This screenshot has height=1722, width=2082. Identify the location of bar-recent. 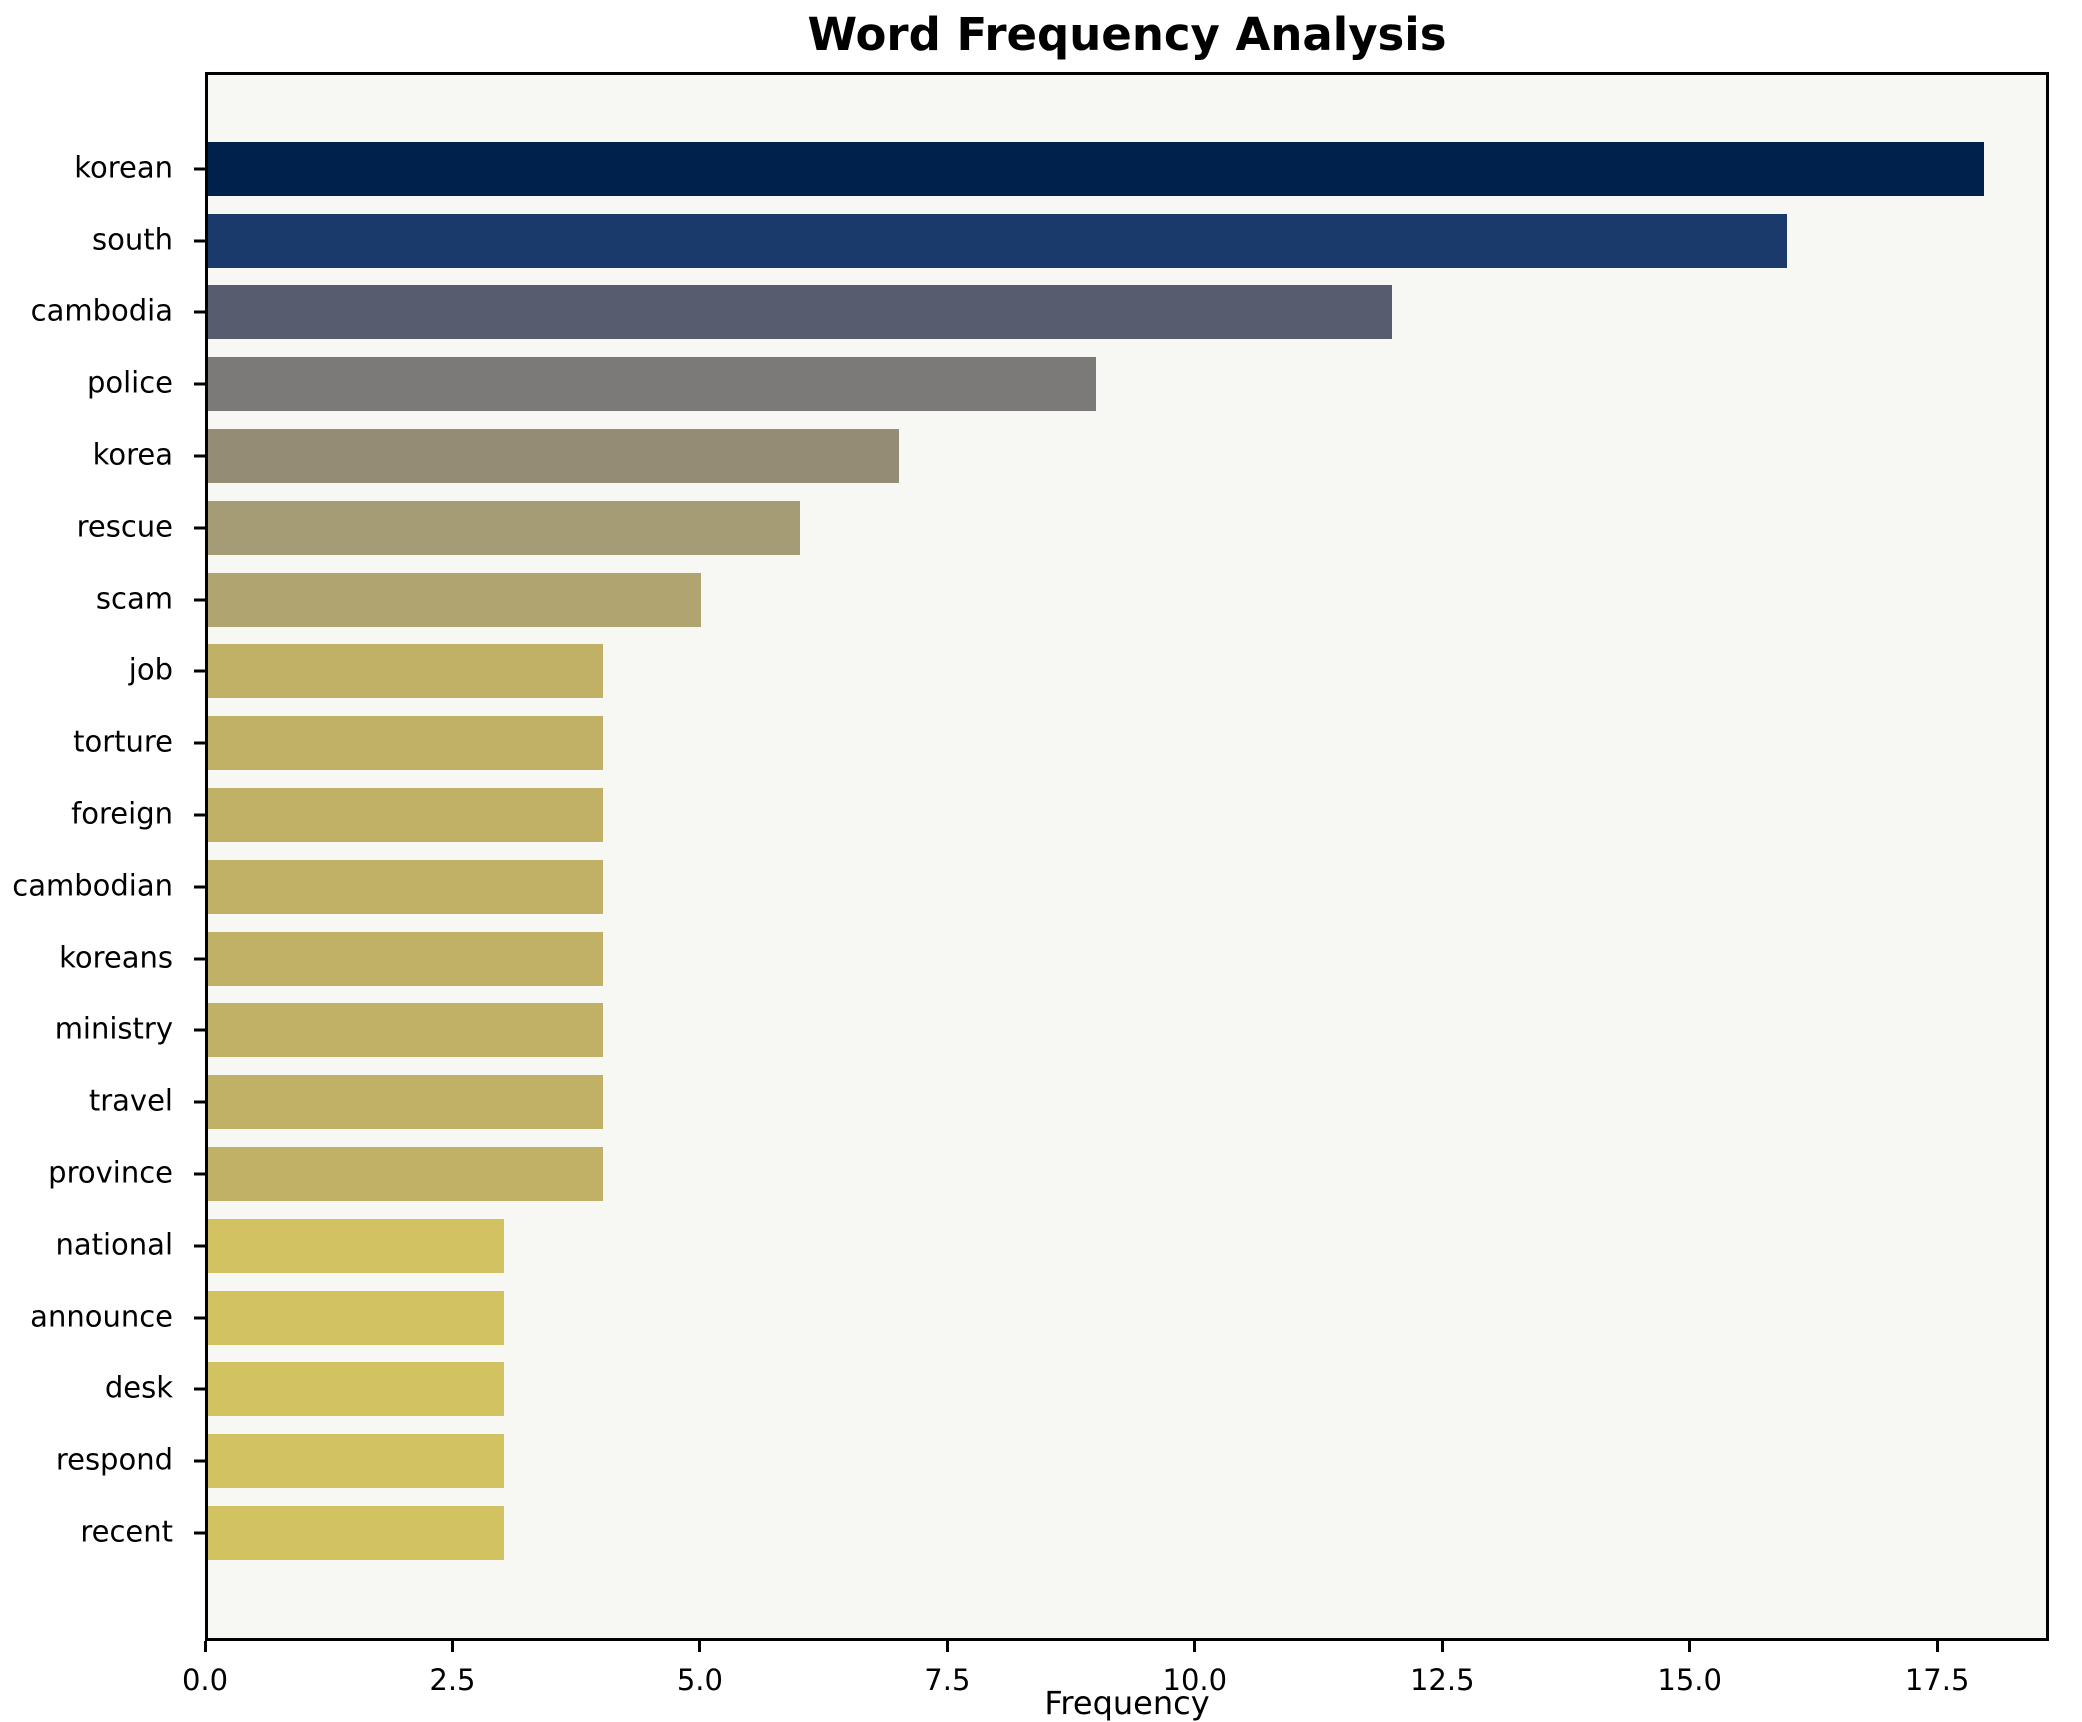
(356, 1533).